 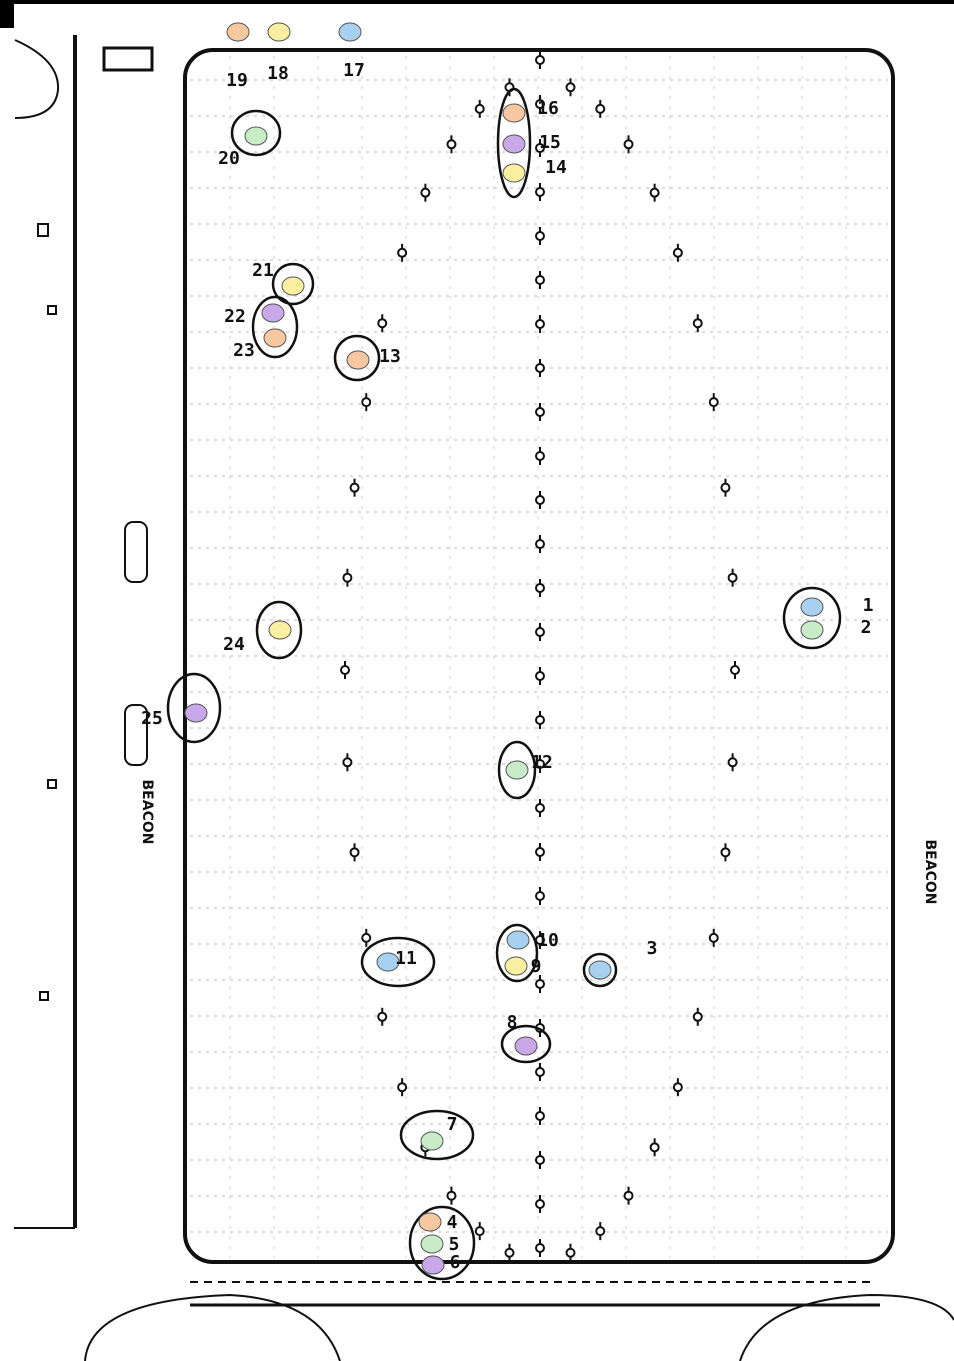 What do you see at coordinates (652, 948) in the screenshot?
I see `marker-label: 3` at bounding box center [652, 948].